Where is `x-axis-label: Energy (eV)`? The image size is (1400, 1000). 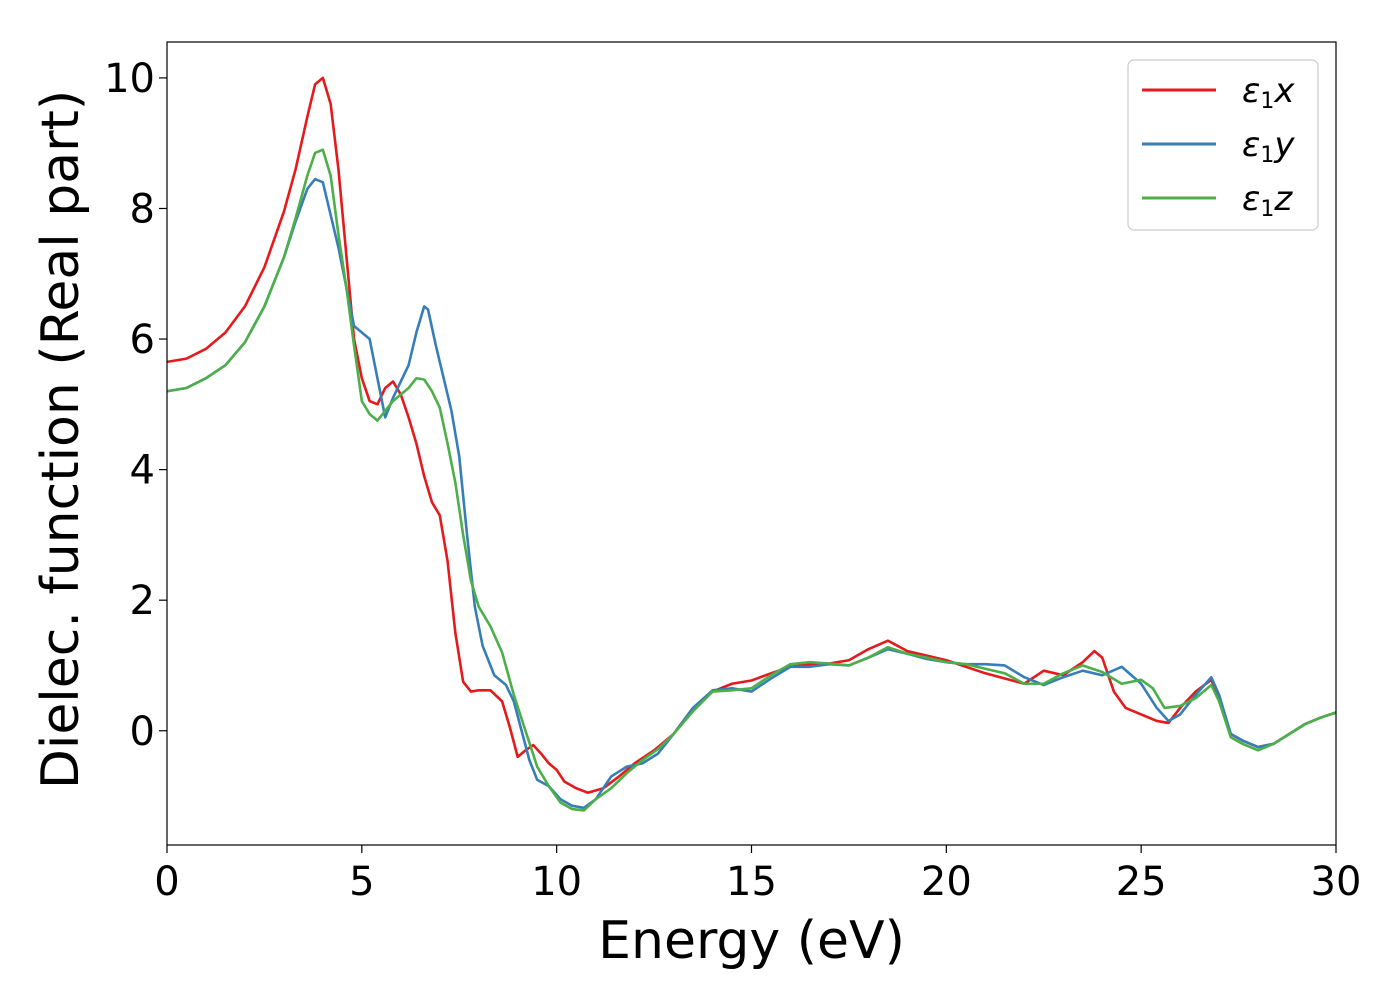 x-axis-label: Energy (eV) is located at coordinates (751, 941).